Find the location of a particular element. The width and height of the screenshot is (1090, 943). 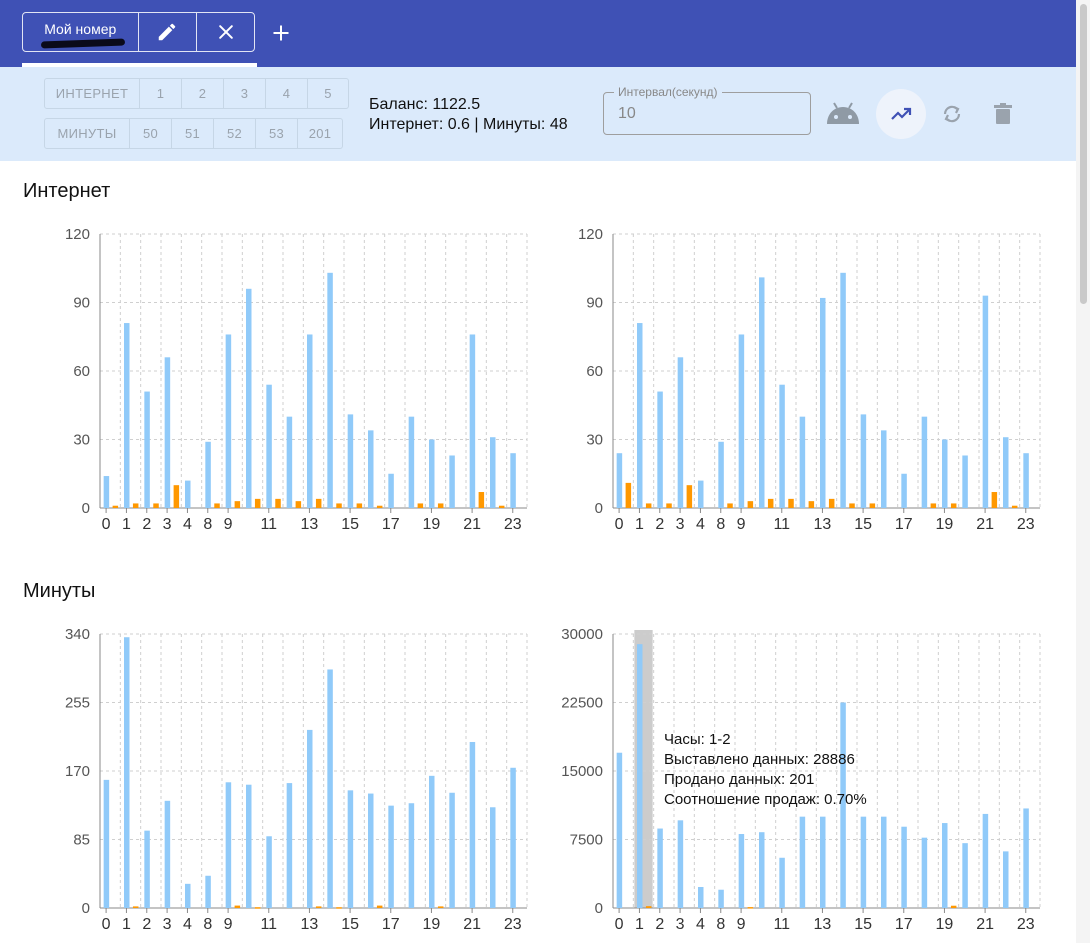

chart-1-x-tick-label: 19 is located at coordinates (432, 524).